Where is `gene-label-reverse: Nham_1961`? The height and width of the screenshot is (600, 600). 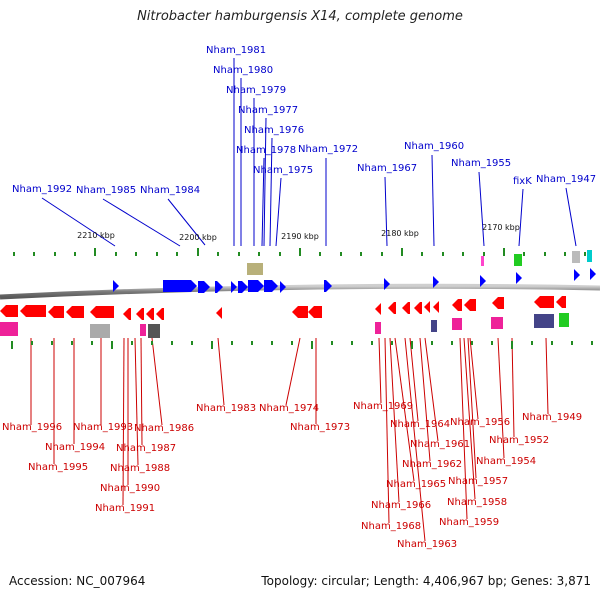
gene-label-reverse: Nham_1961 is located at coordinates (440, 444).